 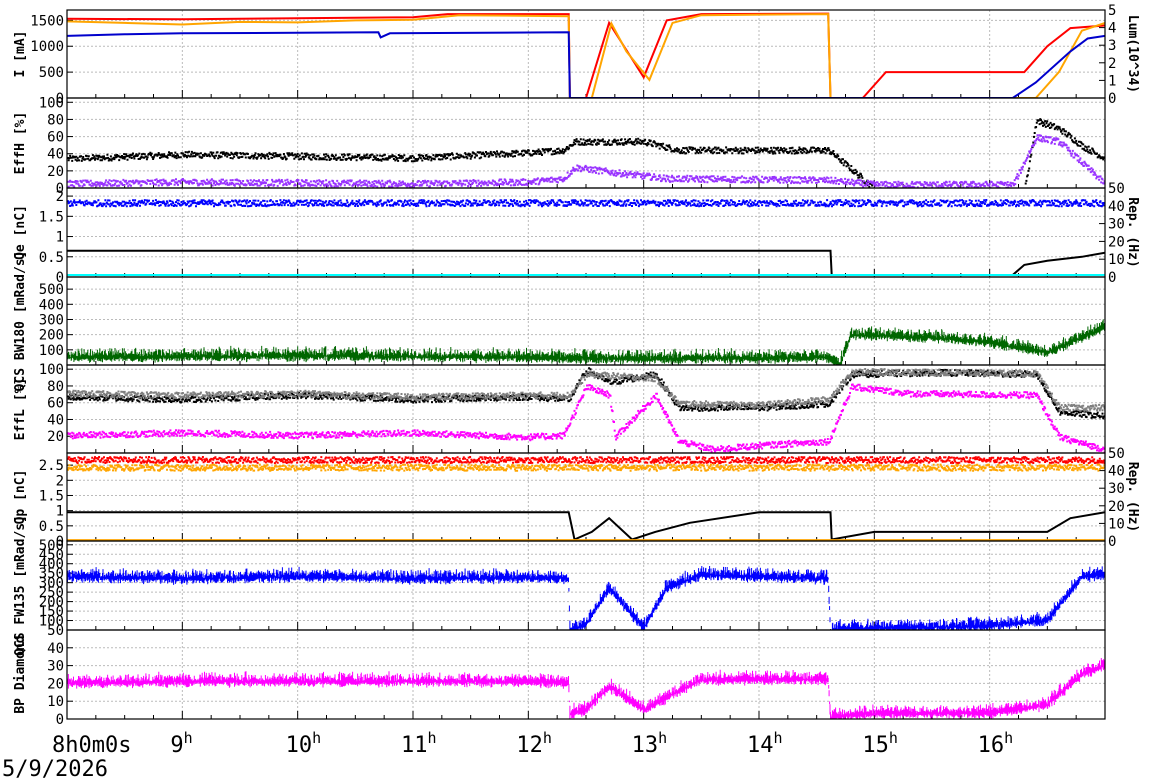 What do you see at coordinates (1112, 64) in the screenshot?
I see `right-tick-label: 2` at bounding box center [1112, 64].